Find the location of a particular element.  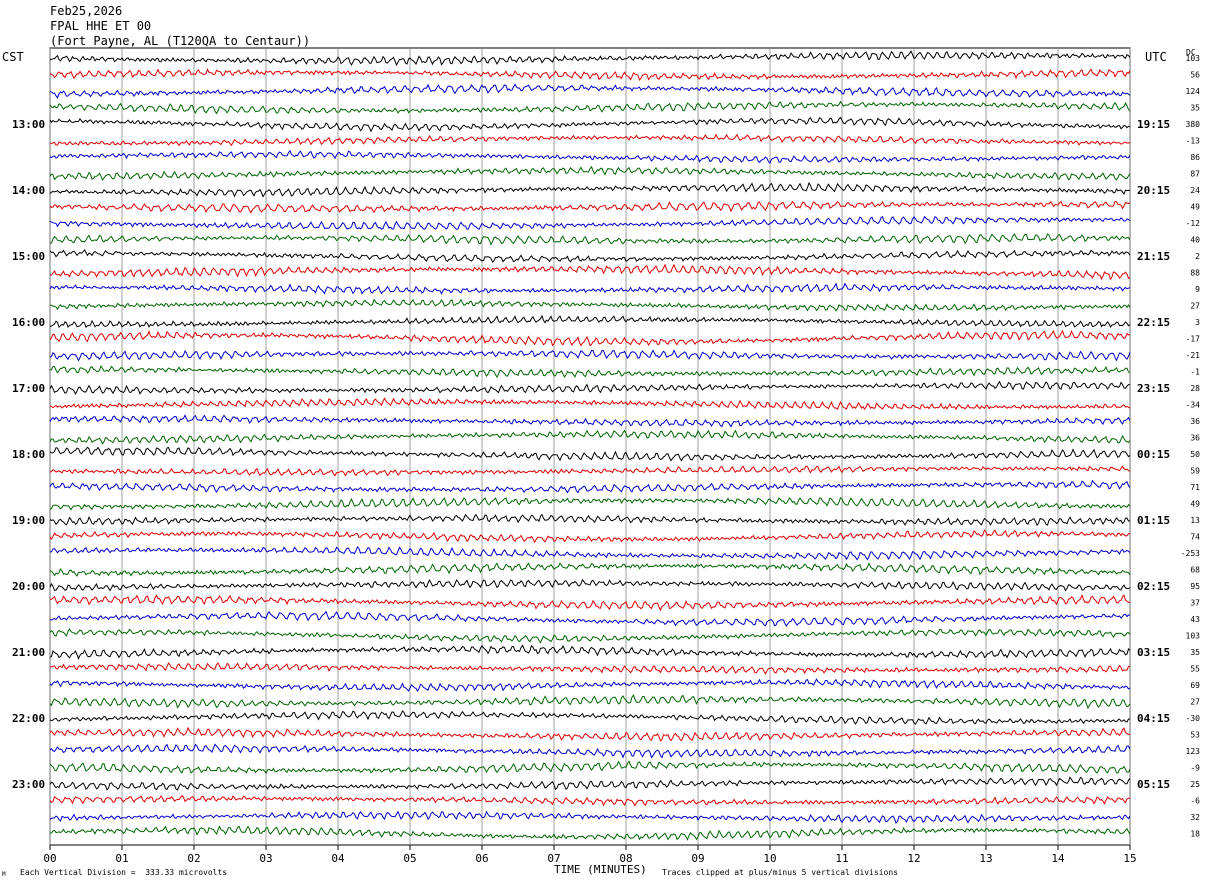

dc-offset-label: 49 is located at coordinates (1195, 207).